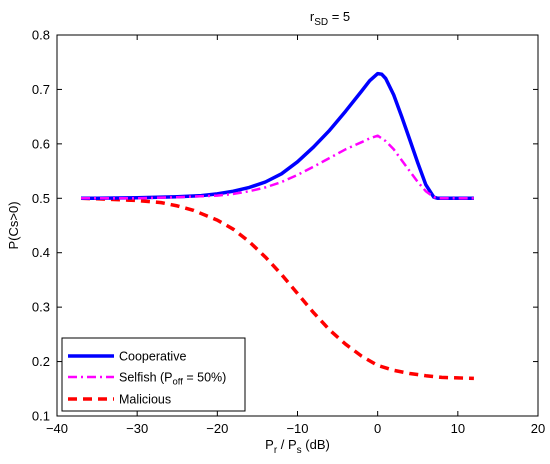 The image size is (550, 464). I want to click on legend-label-selfish-main: Selfish (P, so click(146, 378).